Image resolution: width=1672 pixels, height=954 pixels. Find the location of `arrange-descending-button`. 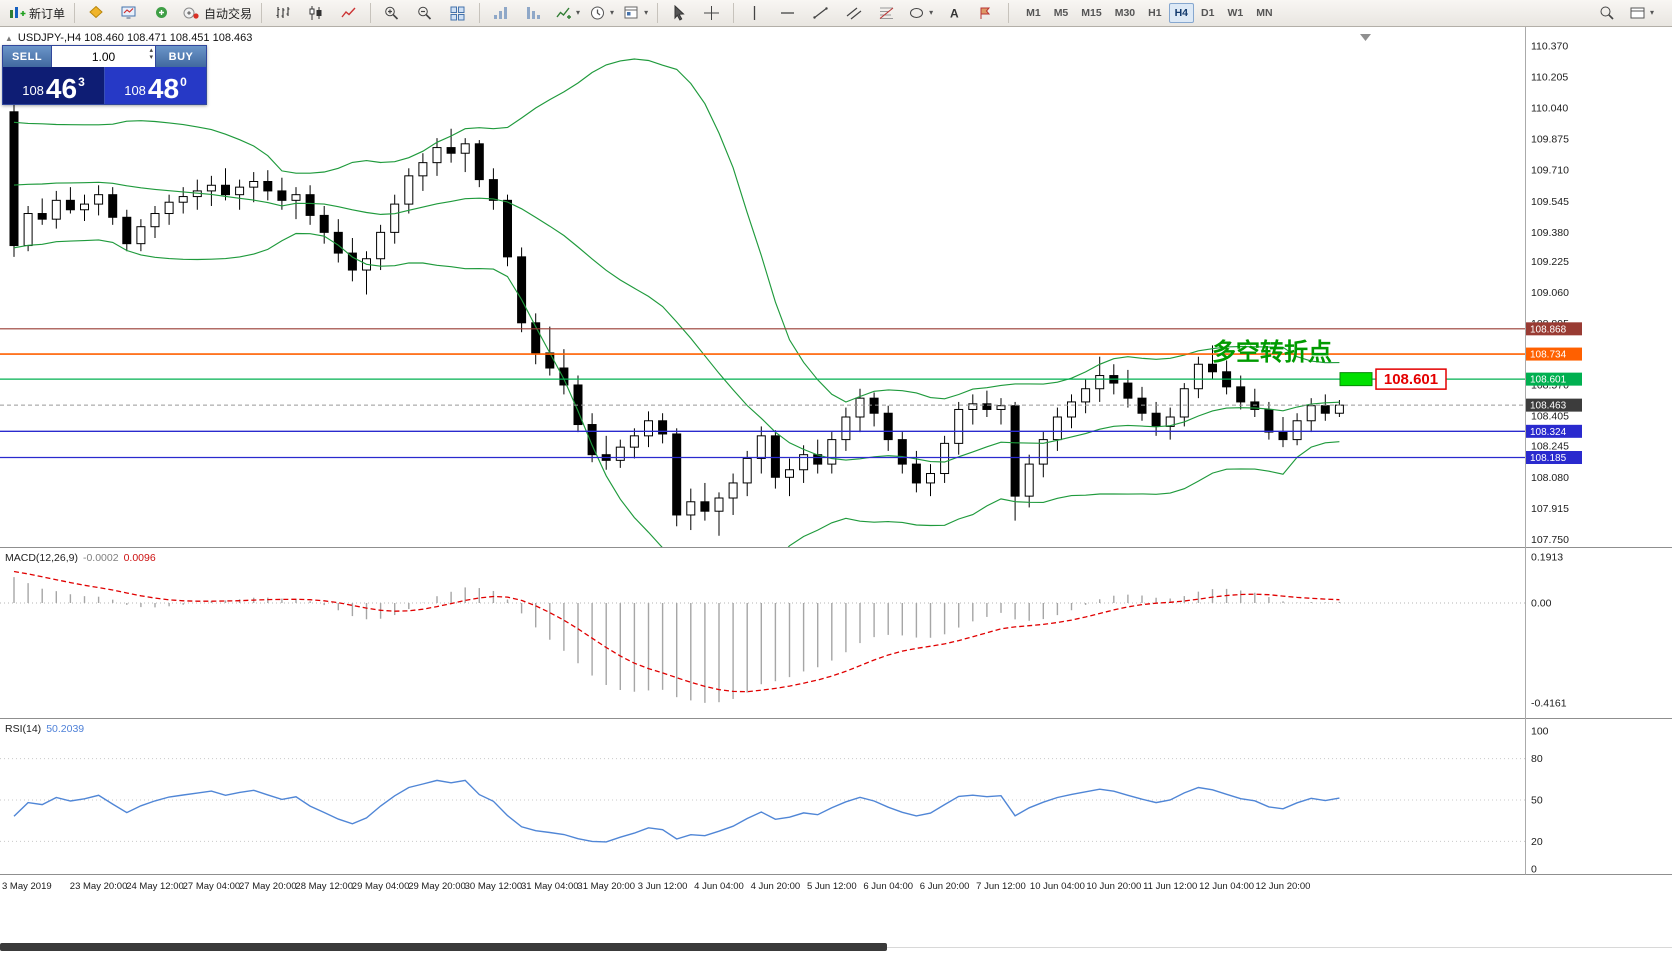

arrange-descending-button is located at coordinates (534, 13).